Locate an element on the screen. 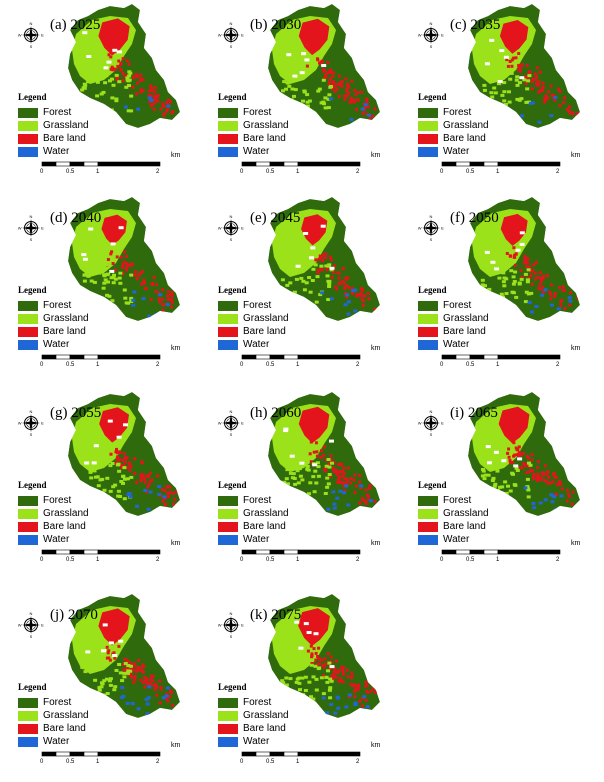 The height and width of the screenshot is (782, 604). compass-e-label: E is located at coordinates (442, 35).